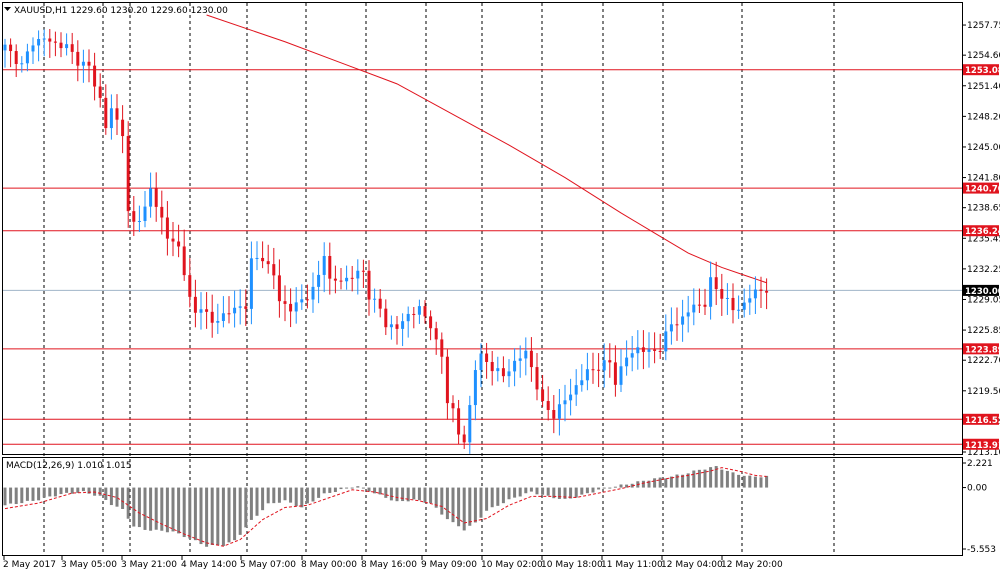  What do you see at coordinates (983, 148) in the screenshot?
I see `price-tick-label: 1245.00` at bounding box center [983, 148].